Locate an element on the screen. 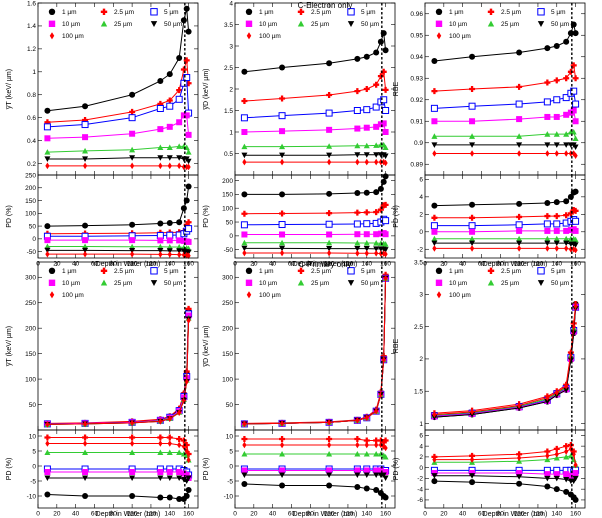 The width and height of the screenshot is (602, 518). y-tick-label: 0.89 is located at coordinates (416, 165).